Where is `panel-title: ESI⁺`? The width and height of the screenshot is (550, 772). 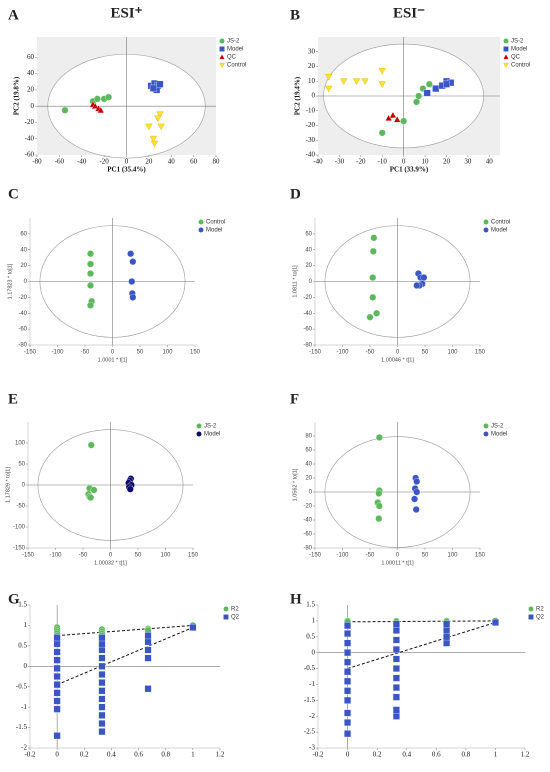
panel-title: ESI⁺ is located at coordinates (126, 13).